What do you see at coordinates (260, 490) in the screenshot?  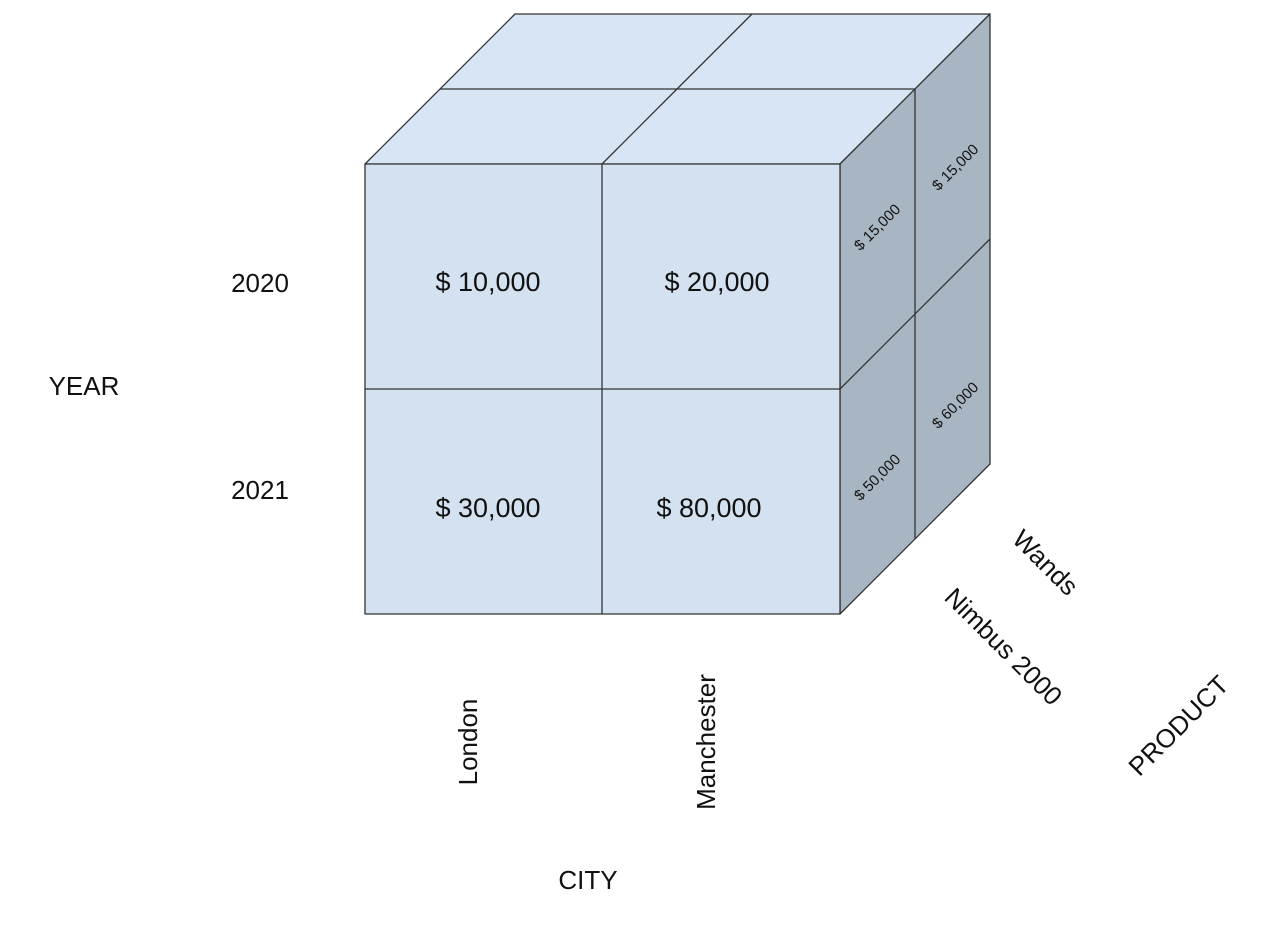 I see `axis-label-2021: 2021` at bounding box center [260, 490].